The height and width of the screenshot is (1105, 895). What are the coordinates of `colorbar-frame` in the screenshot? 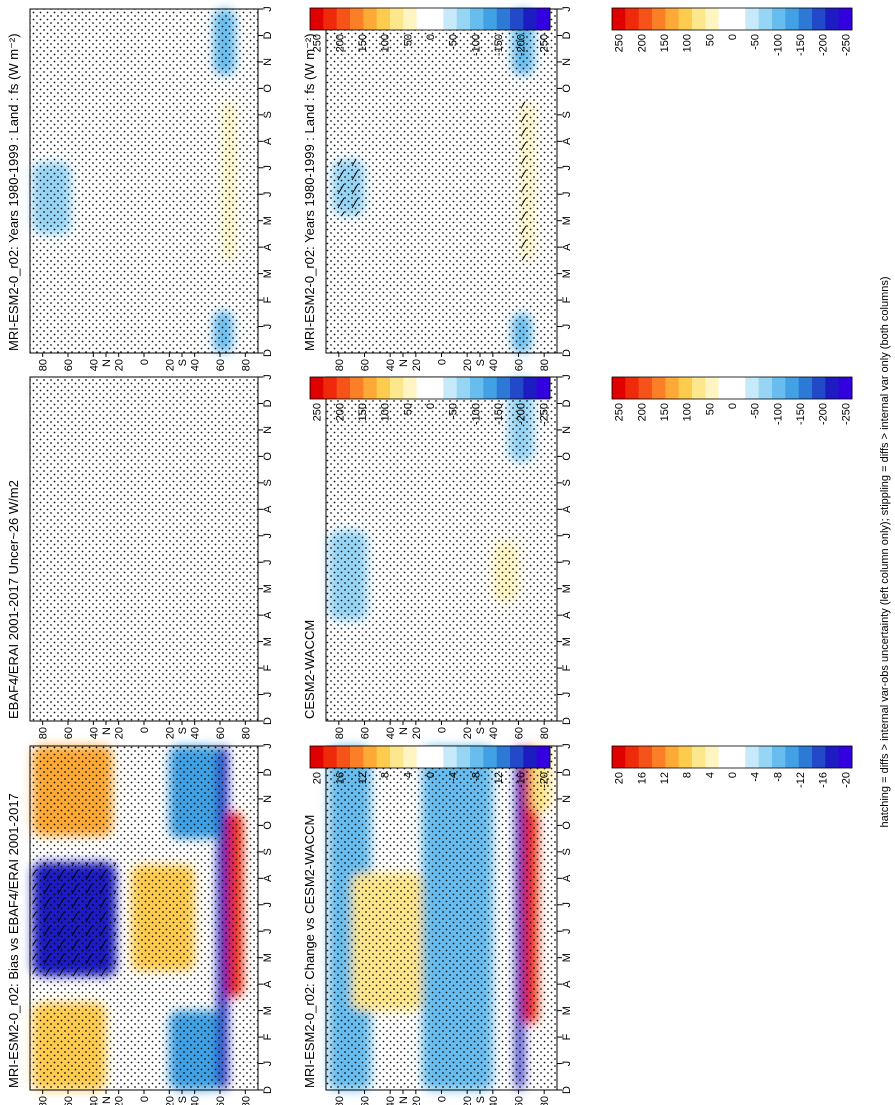 It's located at (732, 388).